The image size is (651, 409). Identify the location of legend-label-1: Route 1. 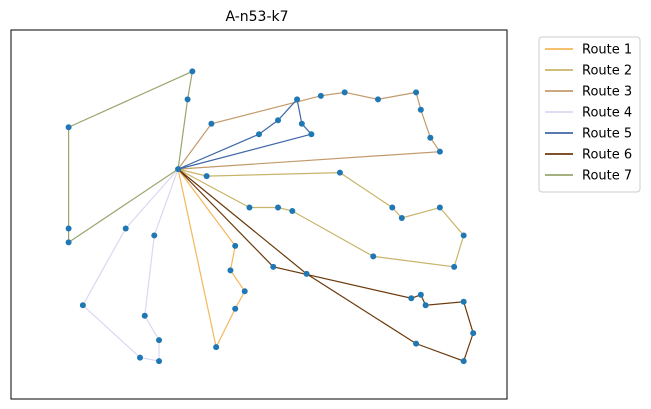
(607, 50).